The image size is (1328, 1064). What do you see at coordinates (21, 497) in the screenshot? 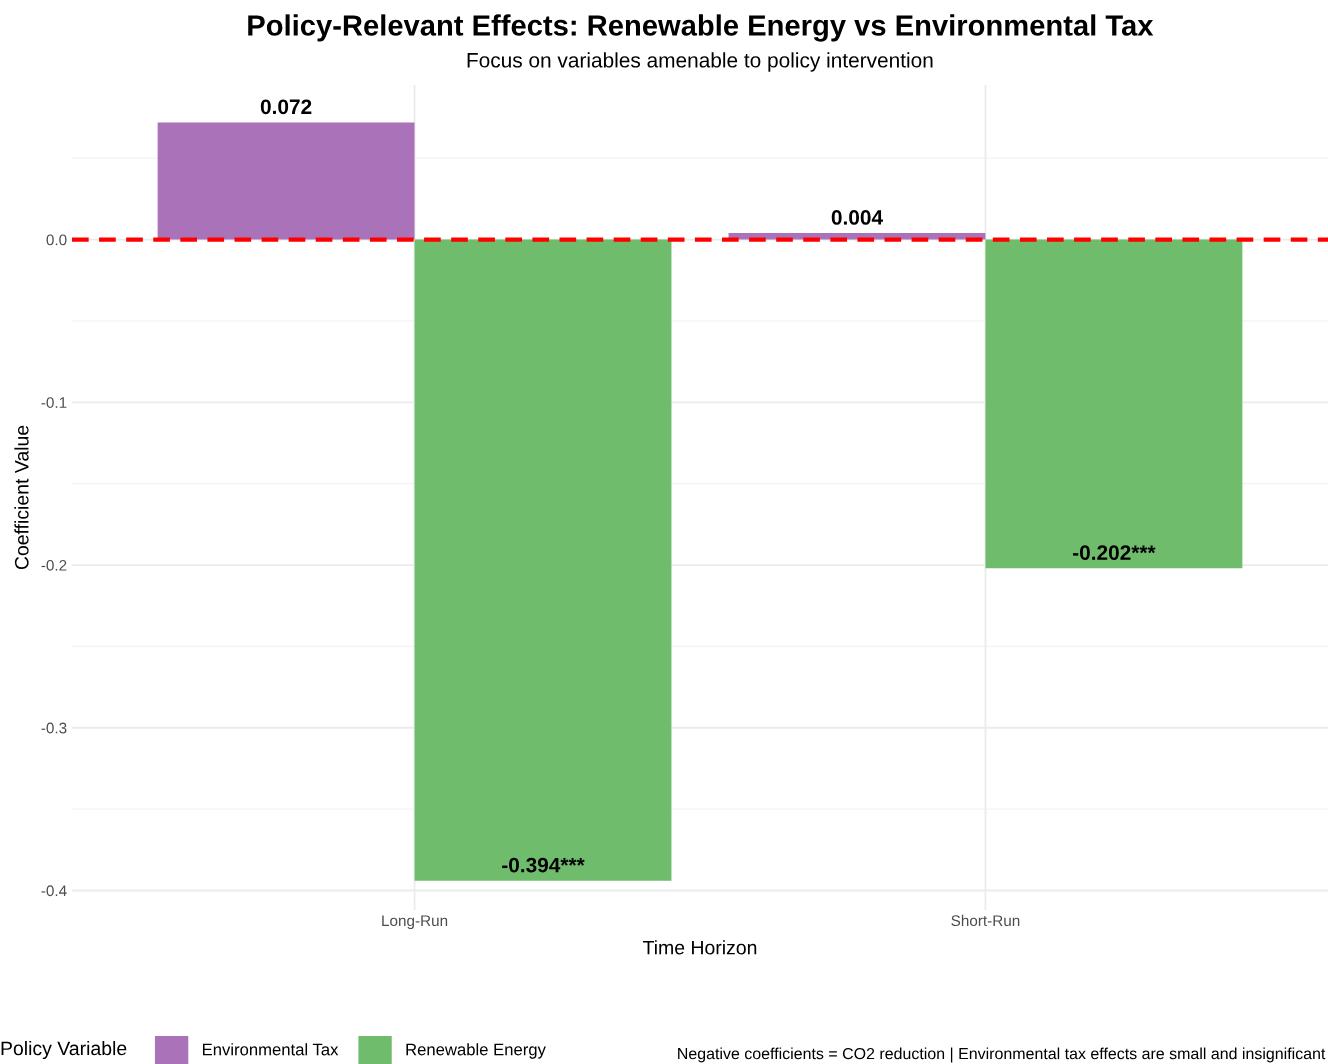
I see `y-axis-title: Coefficient Value` at bounding box center [21, 497].